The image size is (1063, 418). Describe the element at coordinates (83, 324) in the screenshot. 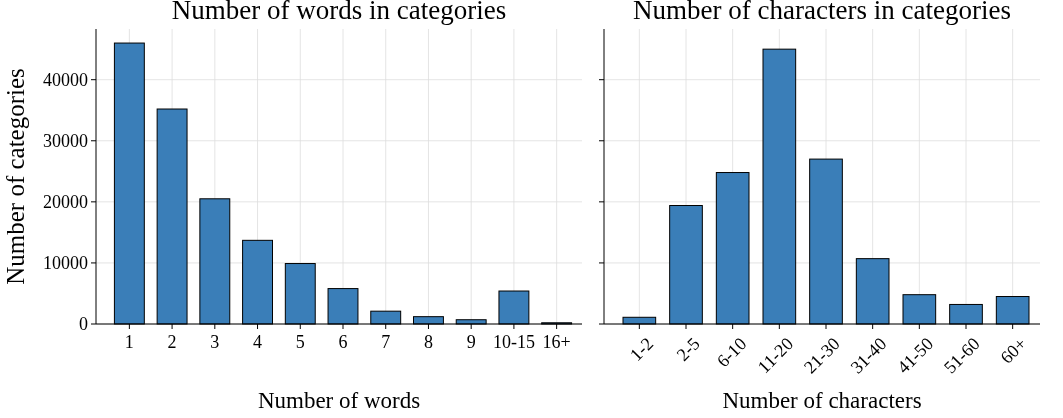

I see `y-tick-label: 0` at that location.